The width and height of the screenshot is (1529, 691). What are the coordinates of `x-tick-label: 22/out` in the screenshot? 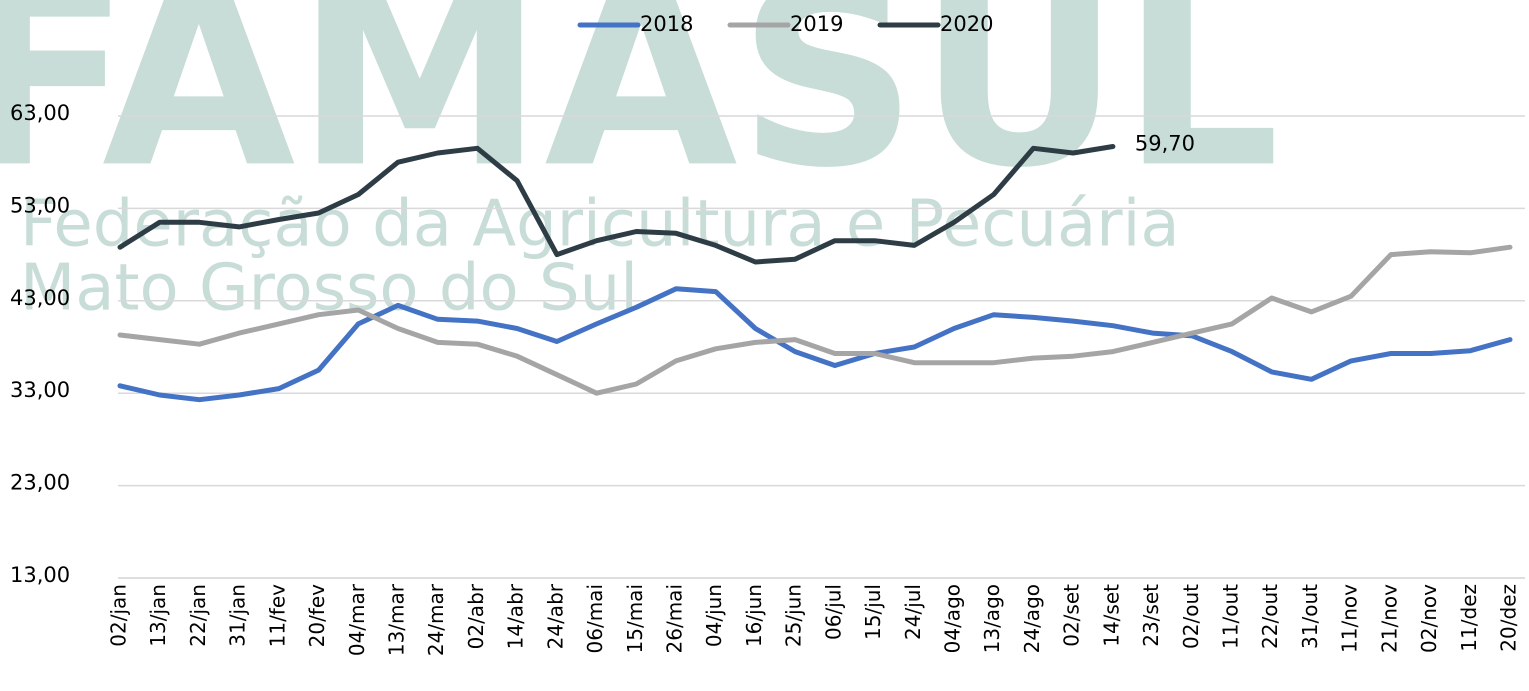 It's located at (1270, 616).